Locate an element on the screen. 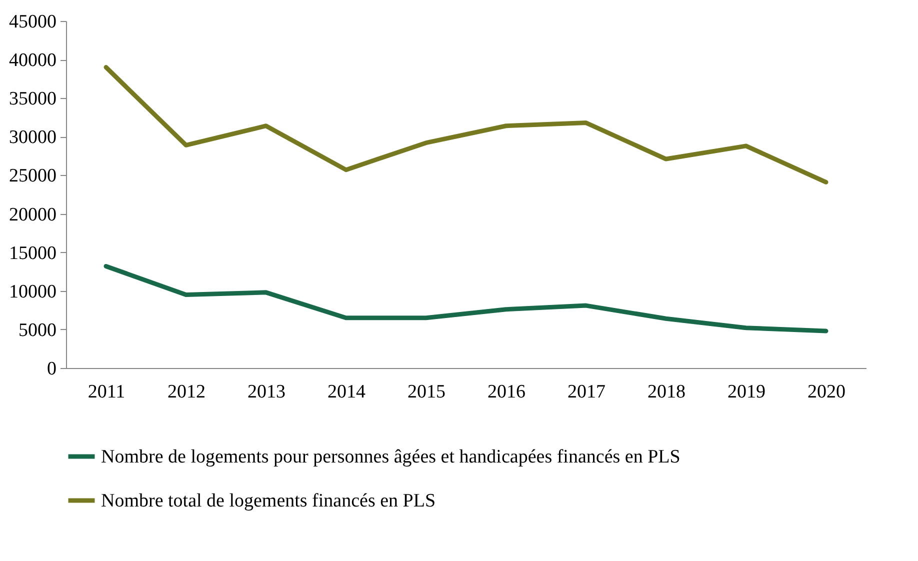 Image resolution: width=918 pixels, height=561 pixels. y-tick-label: 35000 is located at coordinates (32, 99).